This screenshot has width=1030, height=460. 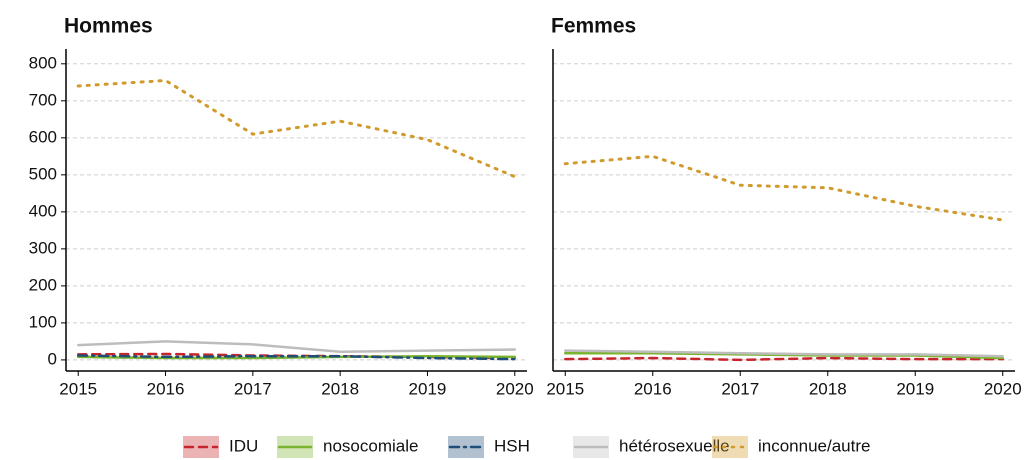 What do you see at coordinates (243, 445) in the screenshot?
I see `legend-label: IDU` at bounding box center [243, 445].